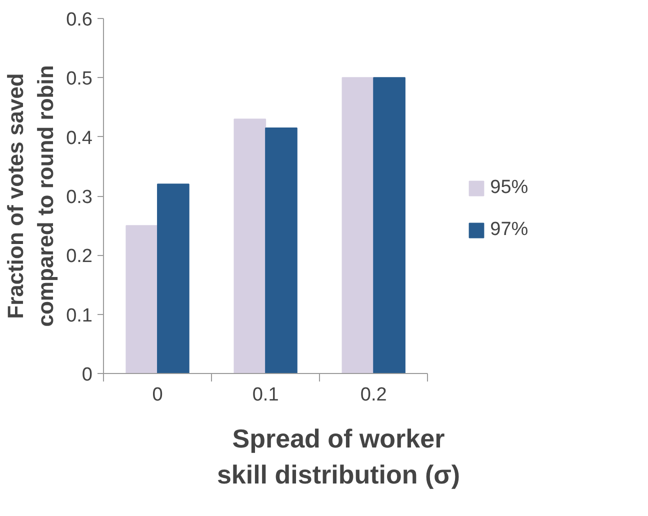 Image resolution: width=648 pixels, height=516 pixels. What do you see at coordinates (79, 79) in the screenshot?
I see `y-tick-label: 0.5` at bounding box center [79, 79].